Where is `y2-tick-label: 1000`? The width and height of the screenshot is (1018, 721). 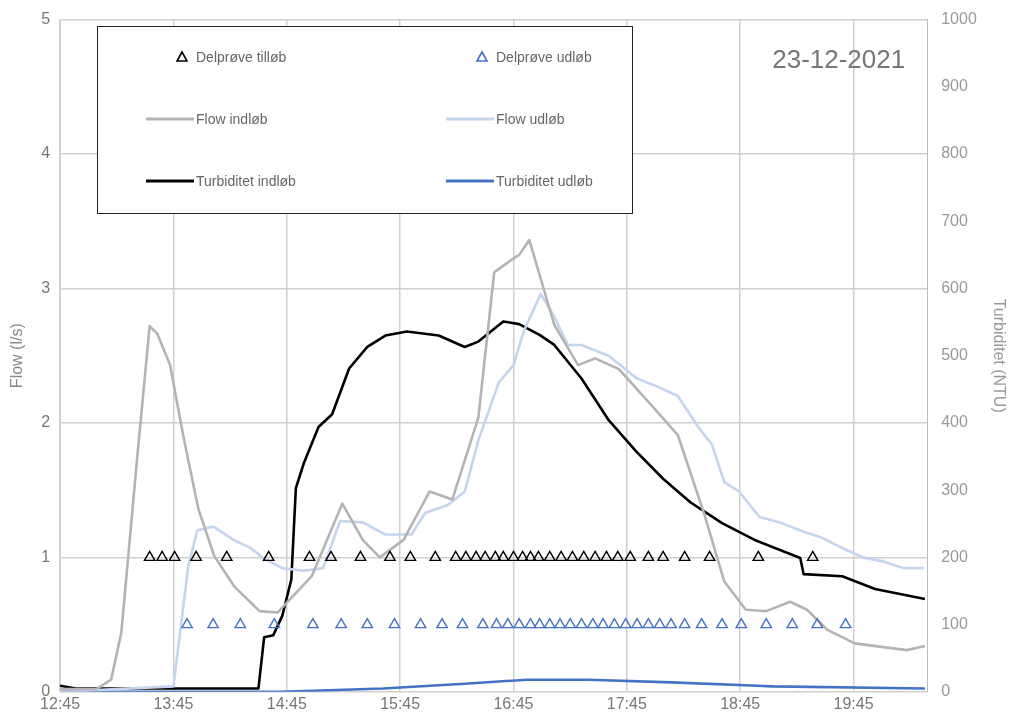
y2-tick-label: 1000 is located at coordinates (959, 19).